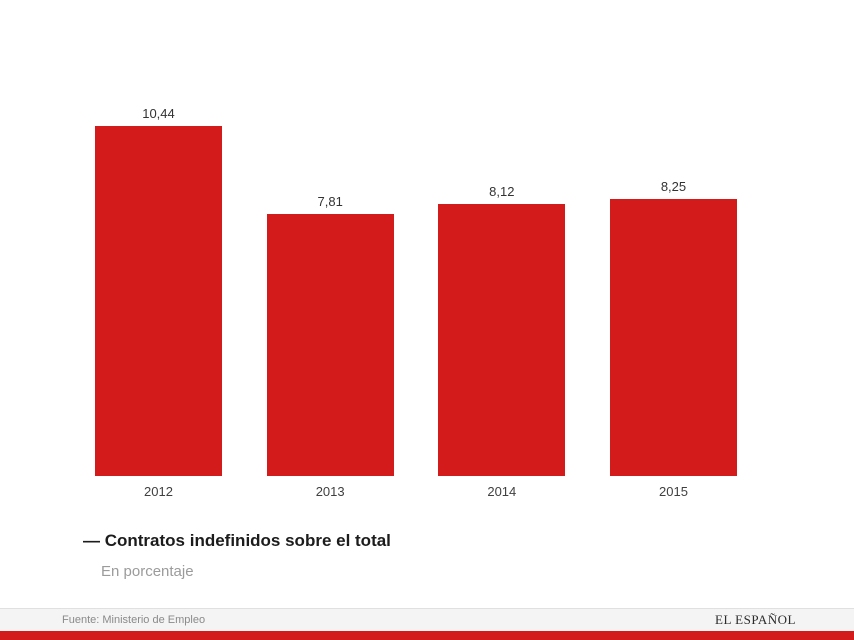  What do you see at coordinates (502, 491) in the screenshot?
I see `x-tick-label: 2014` at bounding box center [502, 491].